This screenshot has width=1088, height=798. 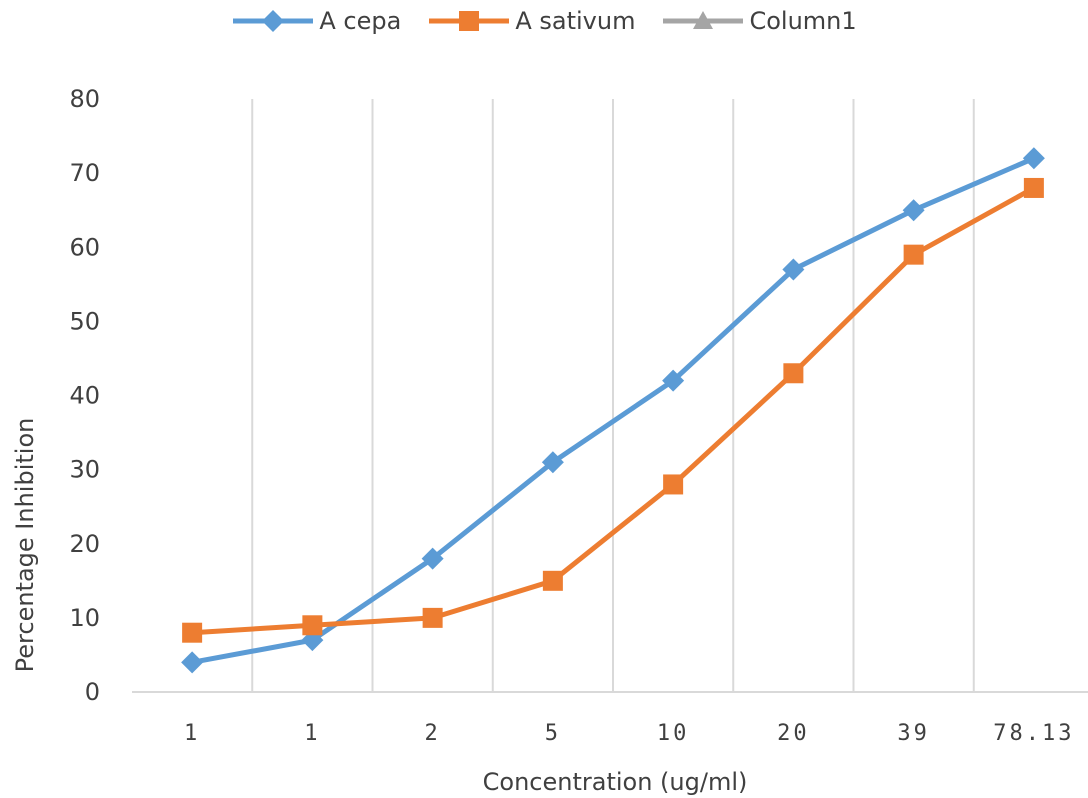 What do you see at coordinates (673, 733) in the screenshot?
I see `x-tick-label: 10` at bounding box center [673, 733].